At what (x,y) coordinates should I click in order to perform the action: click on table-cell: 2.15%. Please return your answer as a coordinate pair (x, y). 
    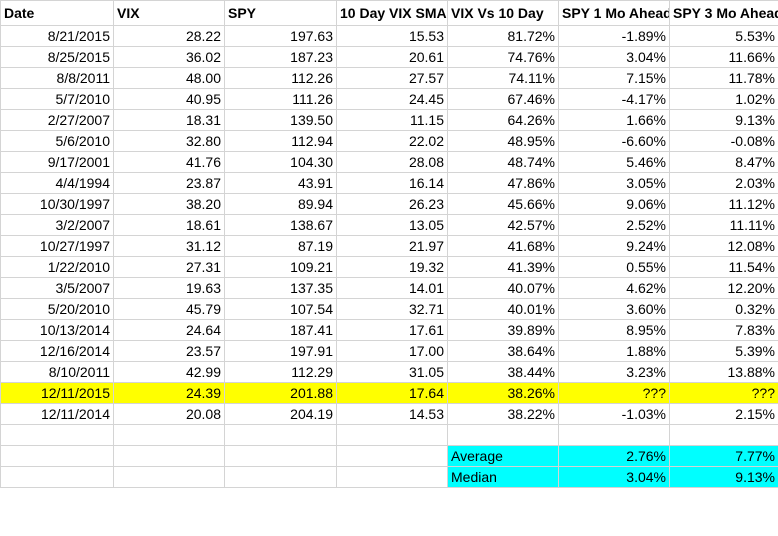
    Looking at the image, I should click on (723, 414).